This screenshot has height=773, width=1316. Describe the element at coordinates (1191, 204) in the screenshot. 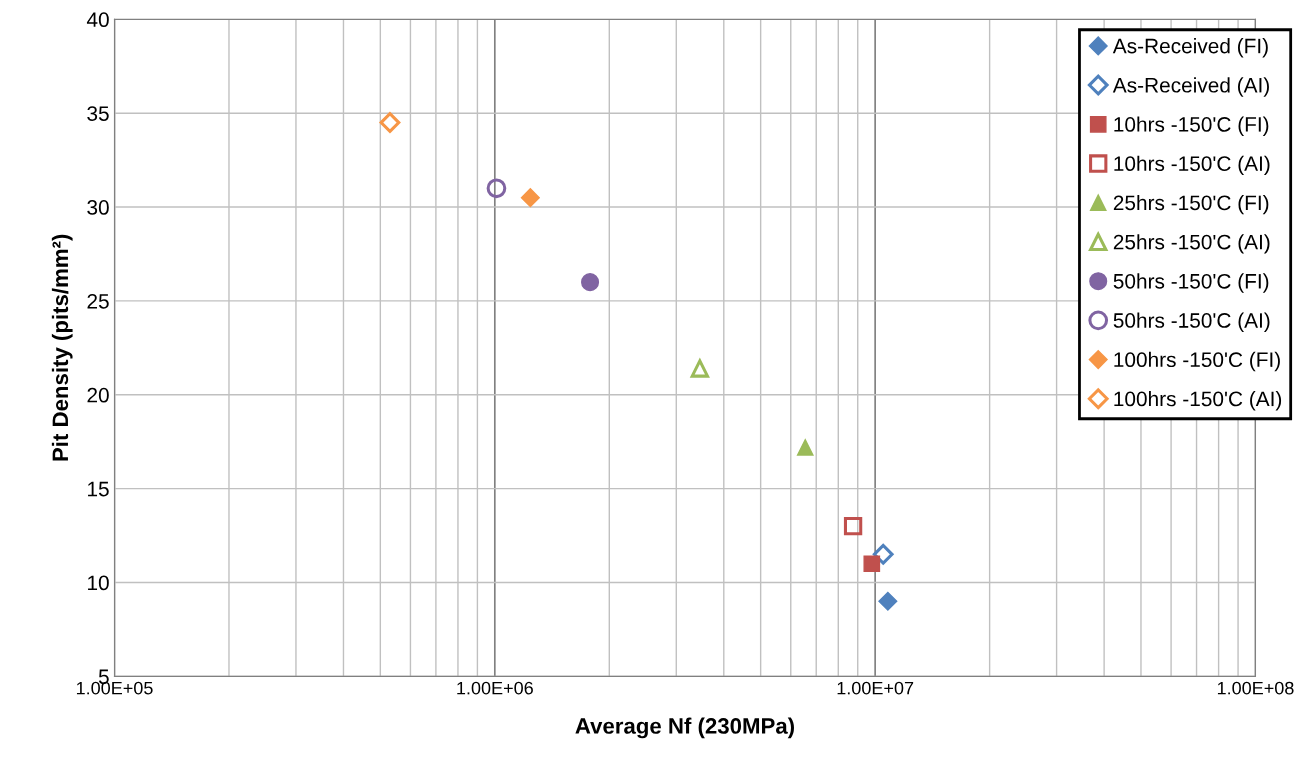

I see `legend-label: 25hrs -150'C (FI)` at that location.